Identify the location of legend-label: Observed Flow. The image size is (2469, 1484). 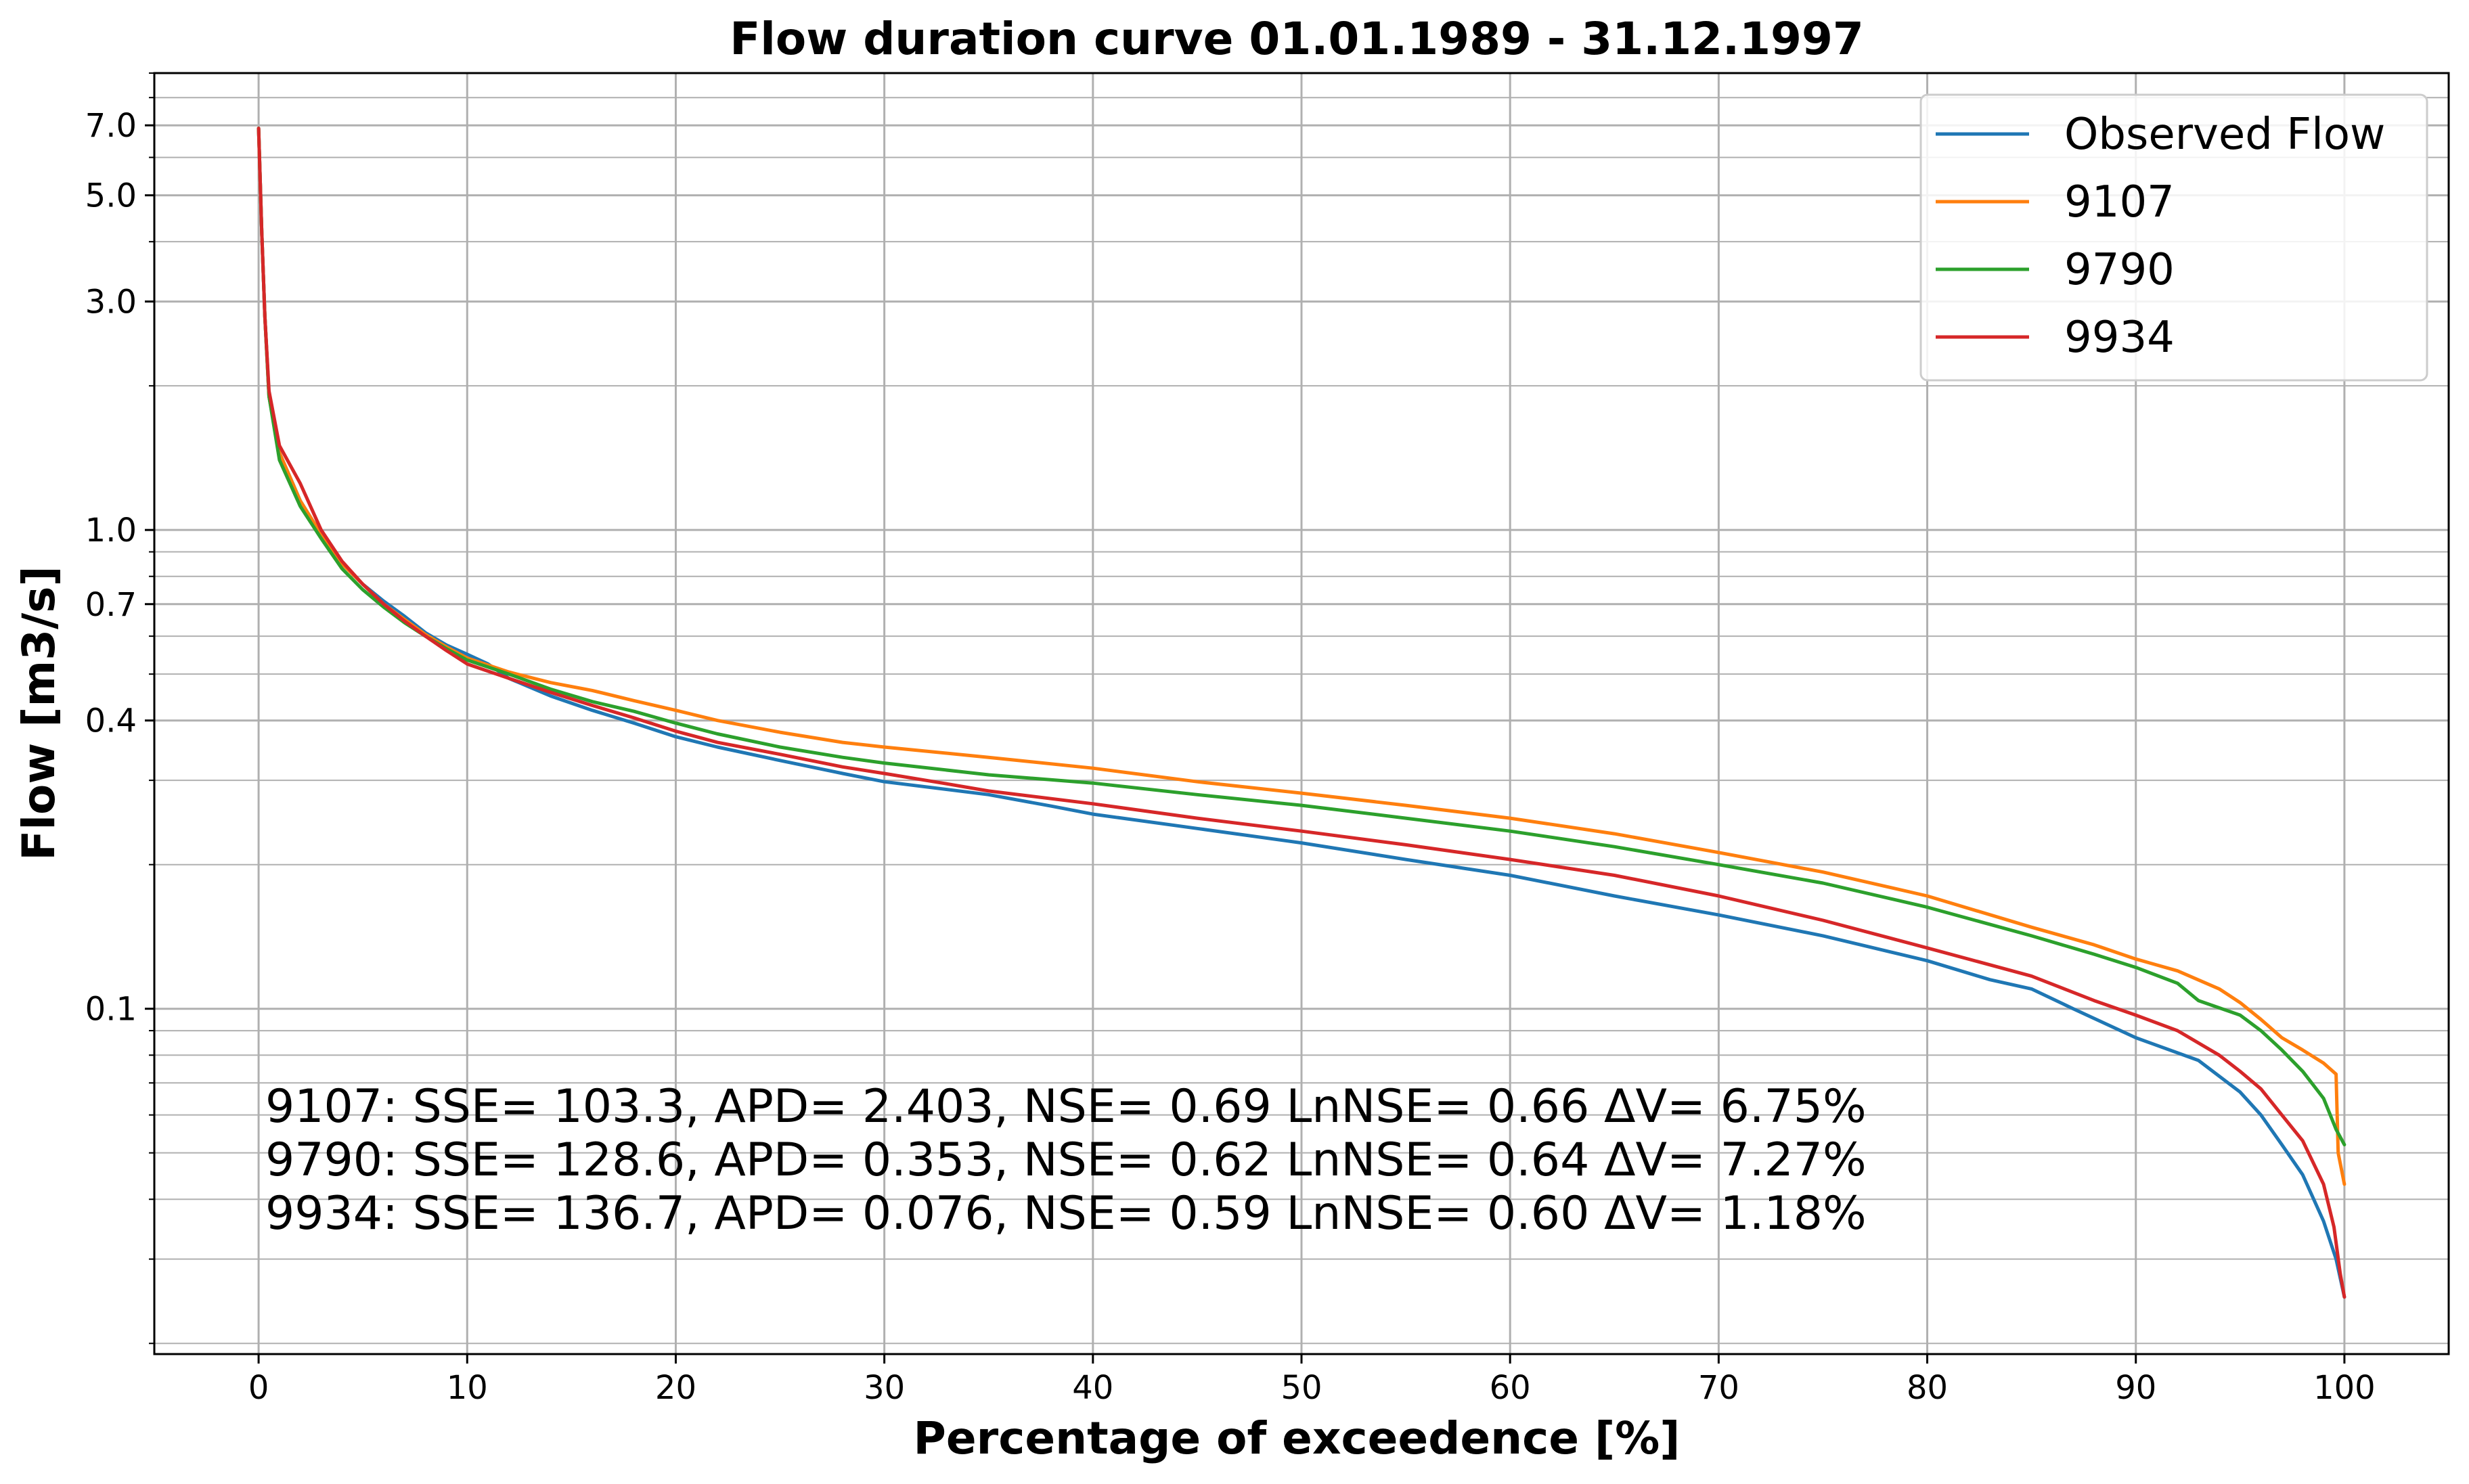
(2224, 135).